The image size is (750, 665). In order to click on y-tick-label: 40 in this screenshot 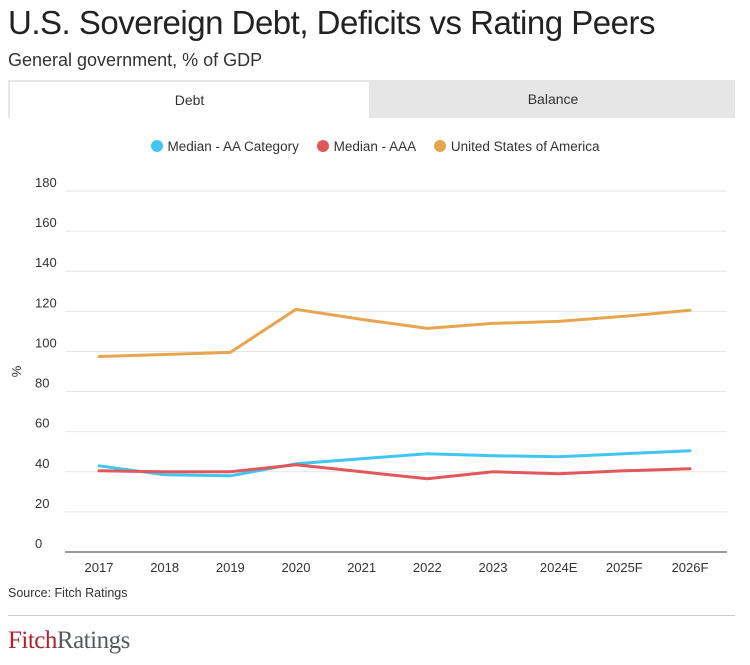, I will do `click(42, 463)`.